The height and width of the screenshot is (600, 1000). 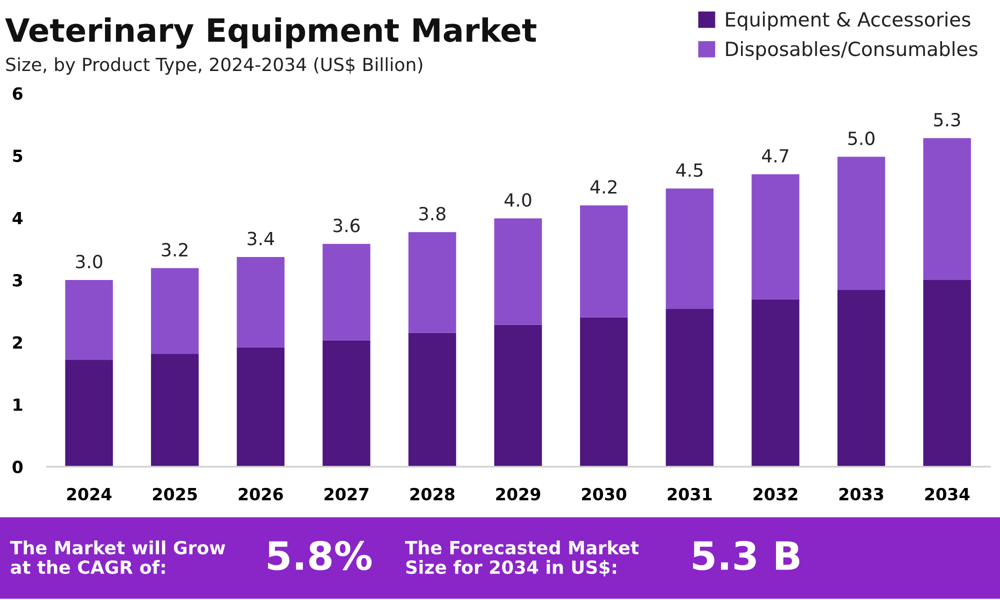 What do you see at coordinates (17, 280) in the screenshot?
I see `y-tick-label: 3` at bounding box center [17, 280].